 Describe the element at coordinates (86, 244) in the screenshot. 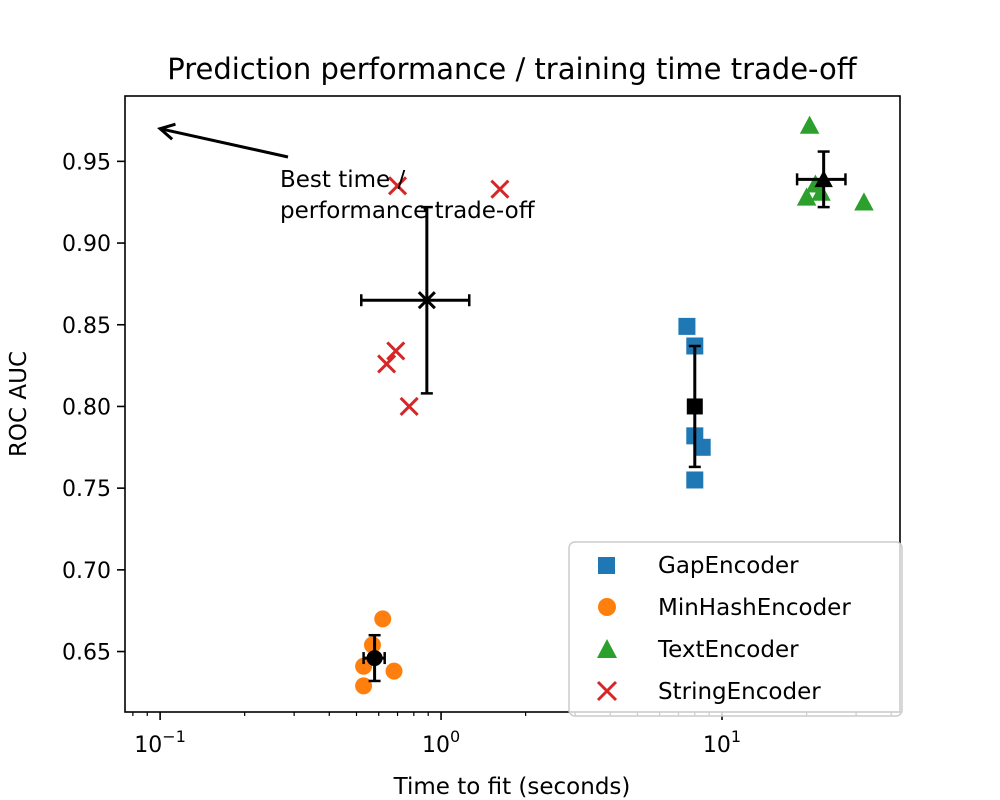

I see `y-tick-label: 0.90` at that location.